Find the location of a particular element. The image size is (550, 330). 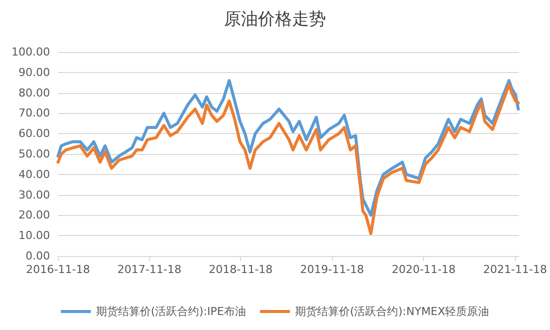

y-tick-label: 50.00 is located at coordinates (34, 154).